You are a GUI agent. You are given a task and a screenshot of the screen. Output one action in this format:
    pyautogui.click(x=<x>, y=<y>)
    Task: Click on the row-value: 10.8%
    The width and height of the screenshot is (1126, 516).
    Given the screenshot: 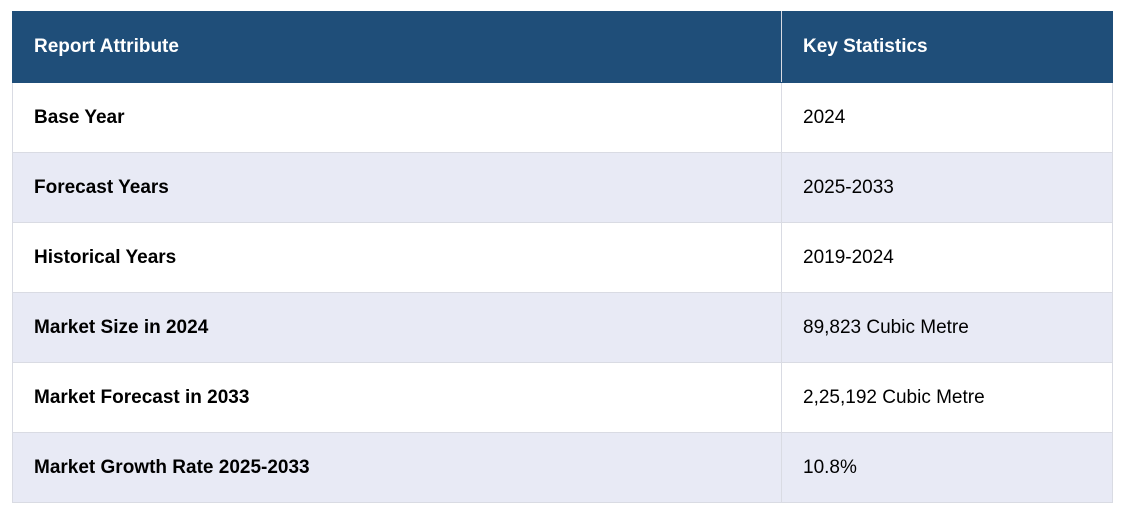 What is the action you would take?
    pyautogui.click(x=947, y=467)
    